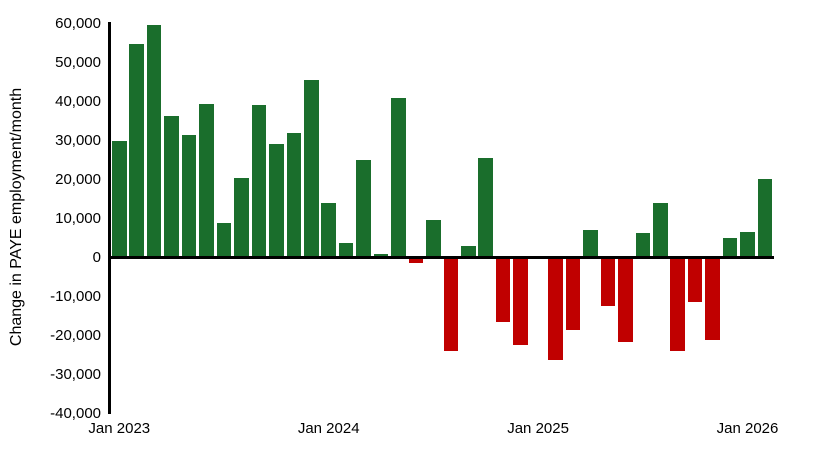 This screenshot has height=455, width=816. What do you see at coordinates (189, 196) in the screenshot?
I see `bar-may-2023` at bounding box center [189, 196].